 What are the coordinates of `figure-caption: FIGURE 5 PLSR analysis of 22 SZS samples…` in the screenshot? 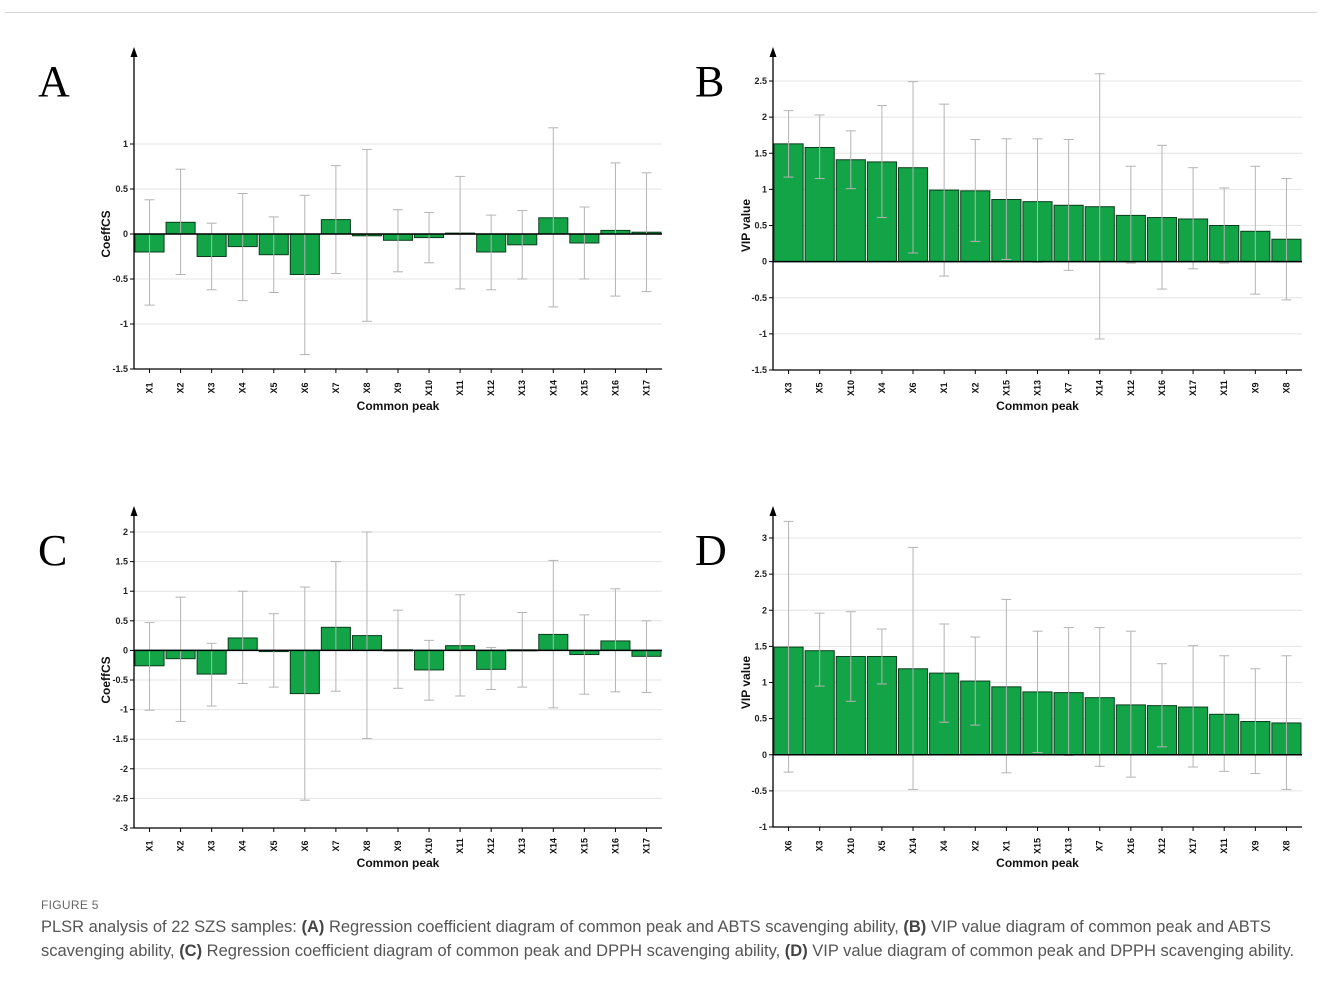 It's located at (673, 930).